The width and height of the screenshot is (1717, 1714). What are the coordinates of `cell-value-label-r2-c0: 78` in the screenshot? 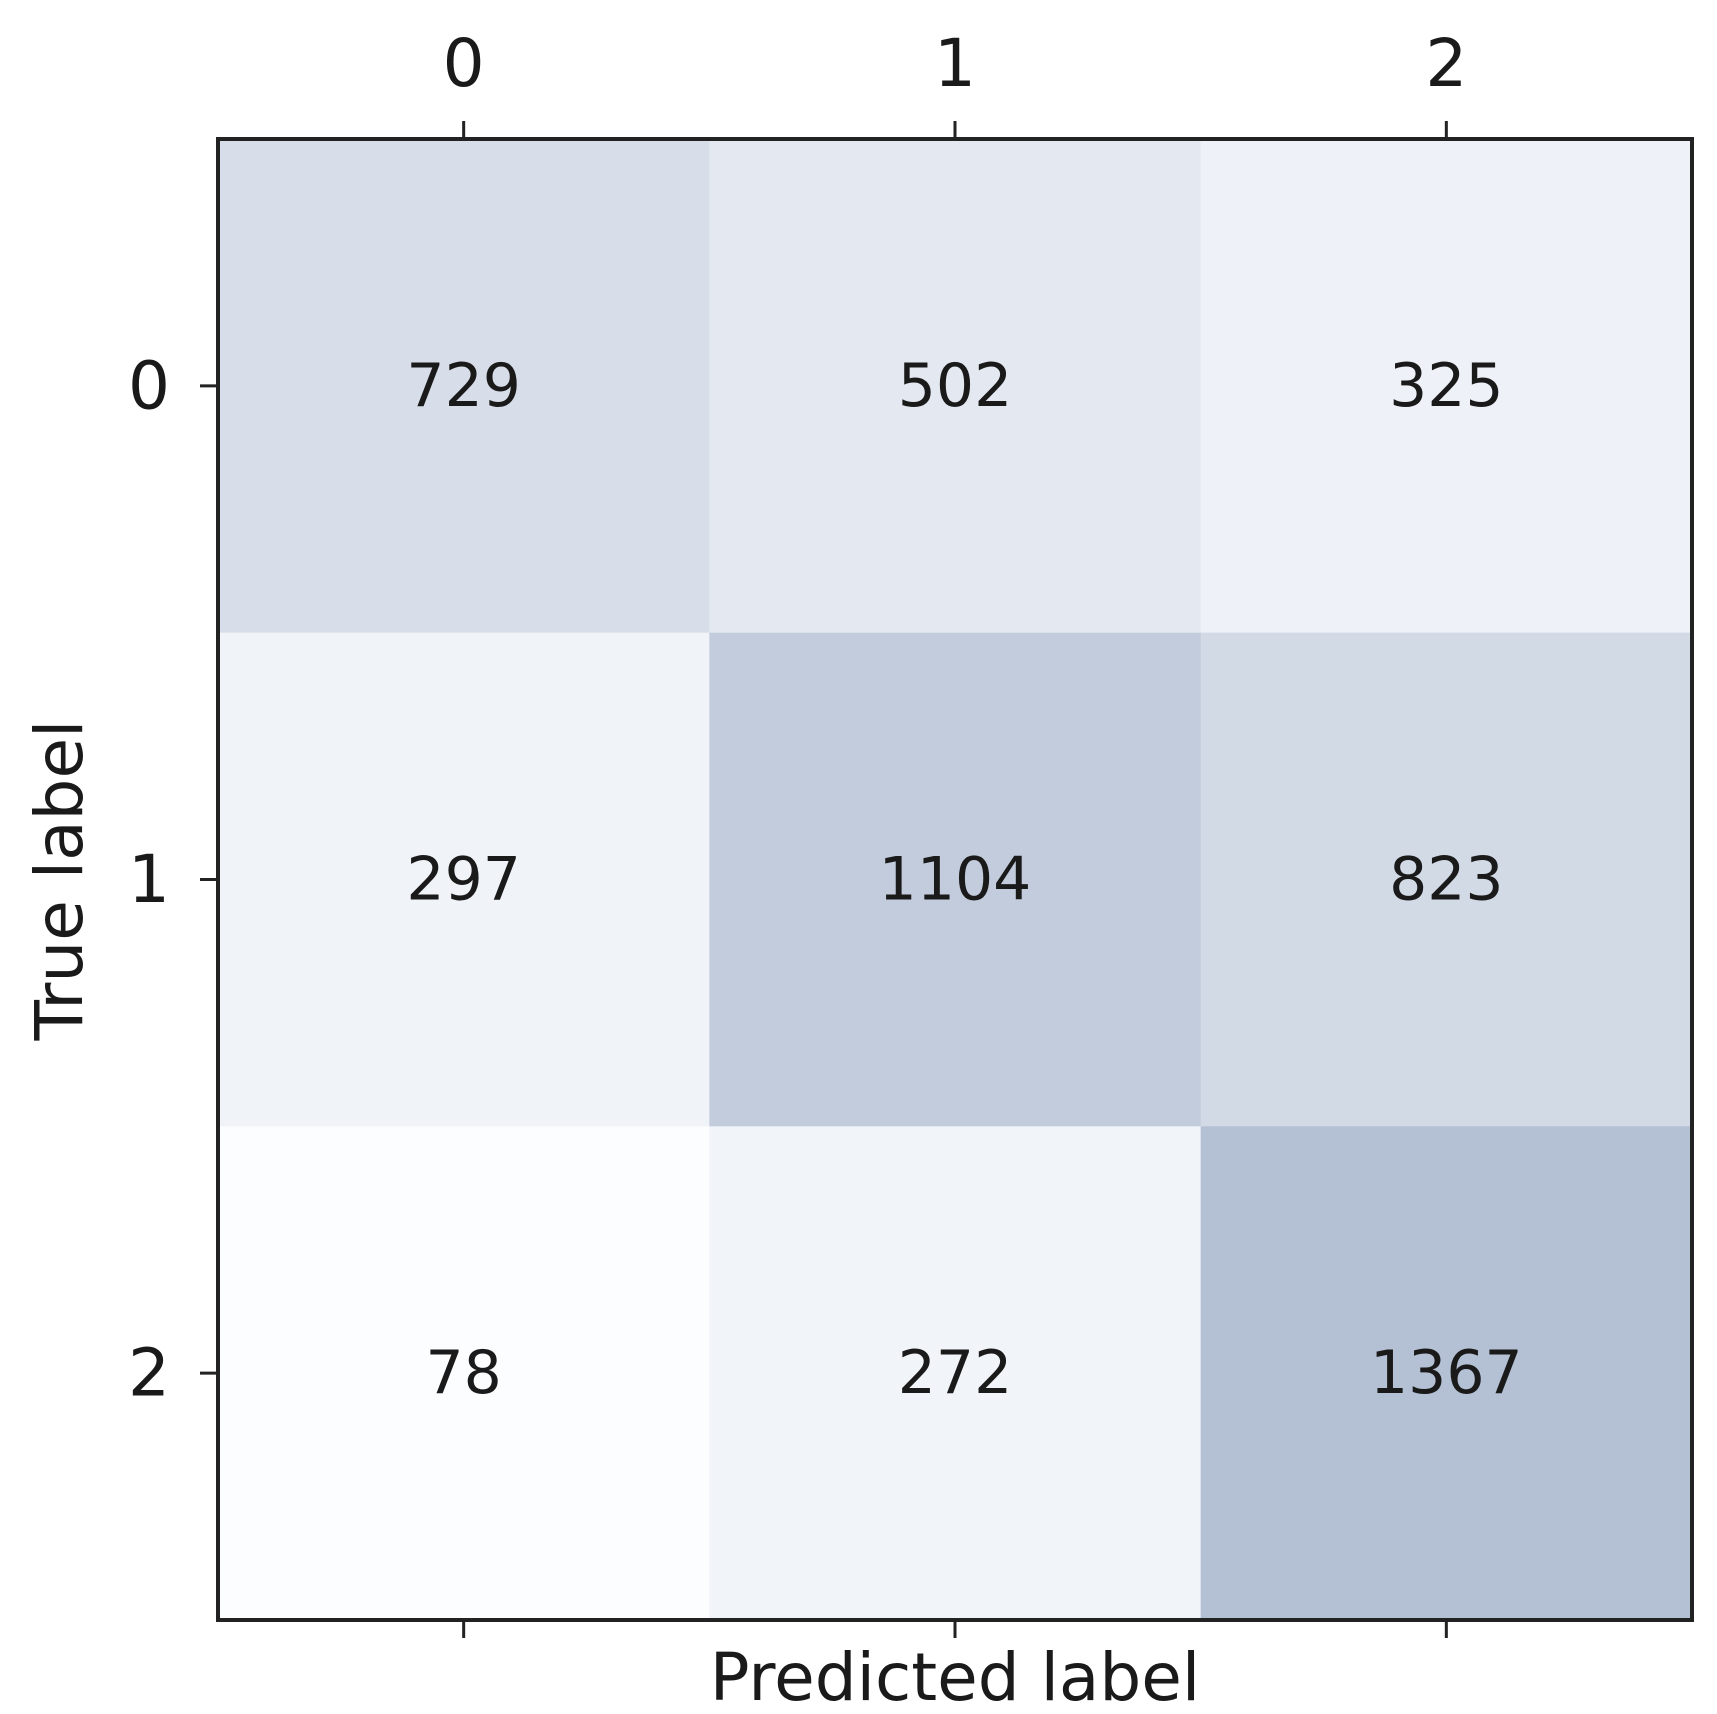 It's located at (463, 1373).